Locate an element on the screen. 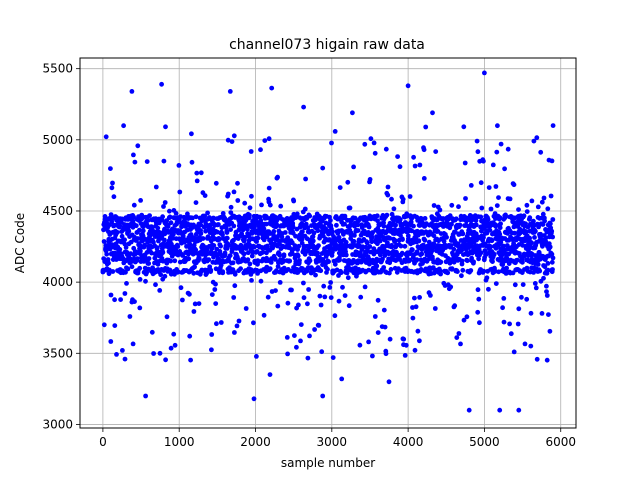 This screenshot has width=640, height=480. x-axis-ticks: 0 1000 2000 3000 4000 5000 6000 is located at coordinates (337, 438).